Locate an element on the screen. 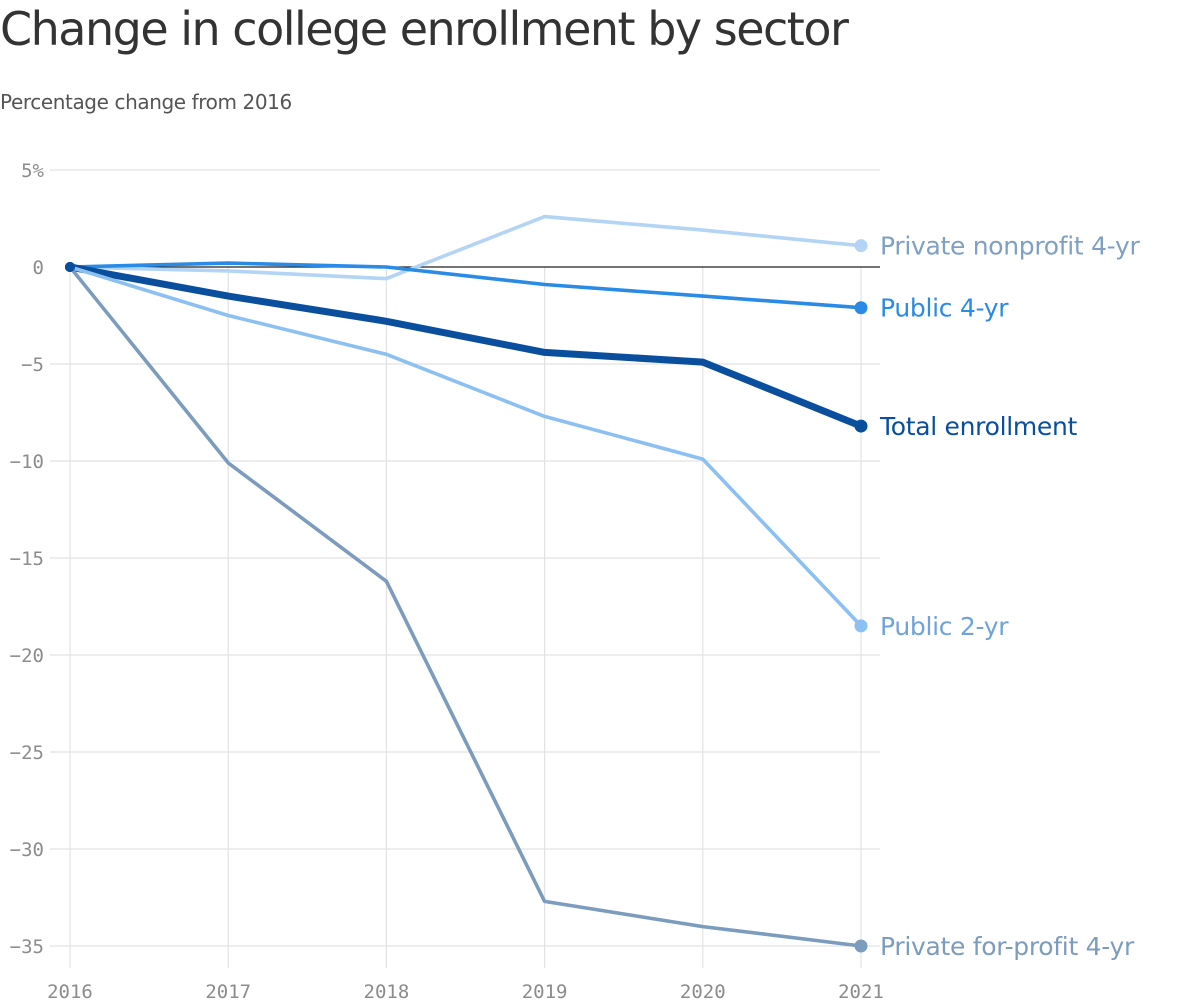 This screenshot has height=1000, width=1200. series-label: Public 4-yr is located at coordinates (944, 308).